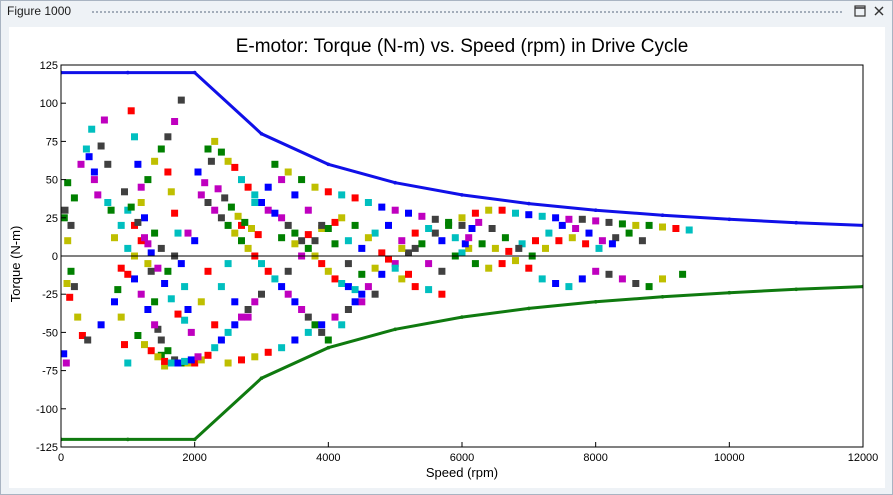  Describe the element at coordinates (860, 11) in the screenshot. I see `maximize-icon` at that location.